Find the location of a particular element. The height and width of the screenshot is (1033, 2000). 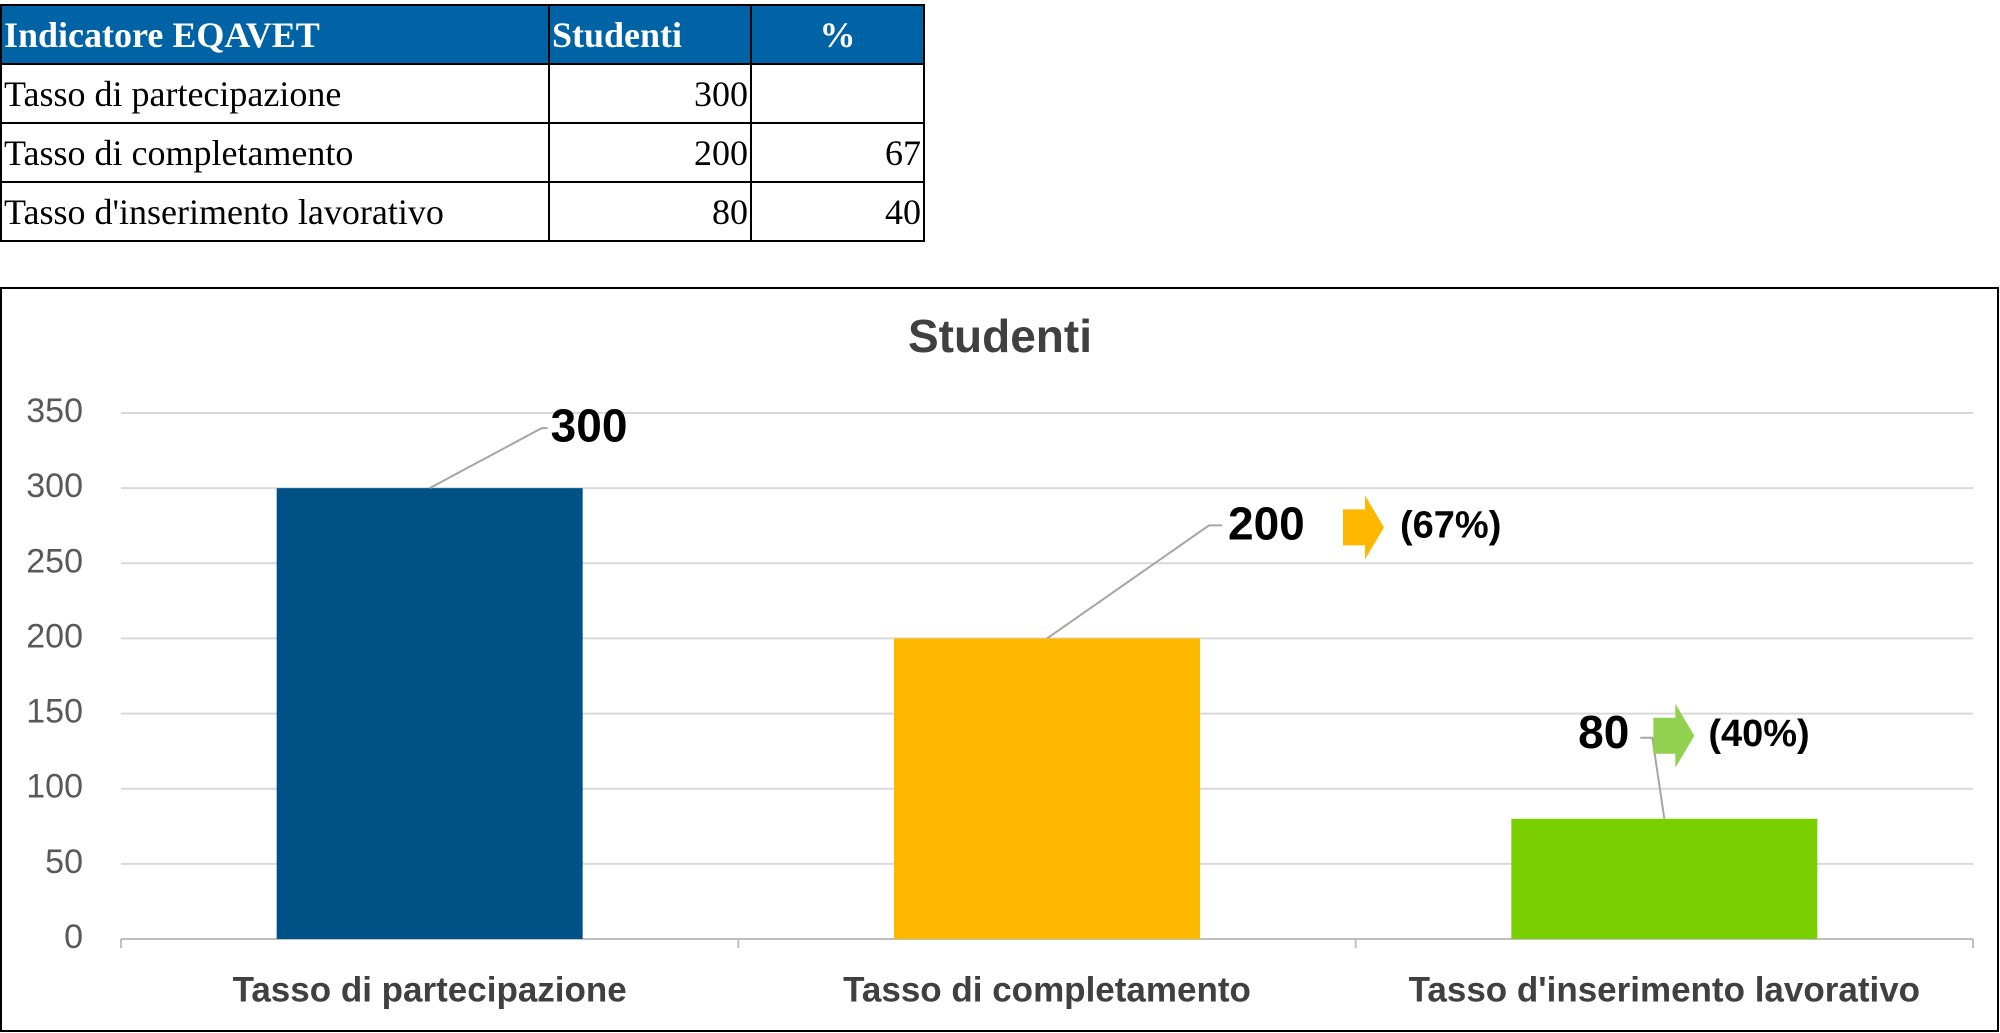

table-row: Tasso di partecipazione 300 is located at coordinates (462, 93).